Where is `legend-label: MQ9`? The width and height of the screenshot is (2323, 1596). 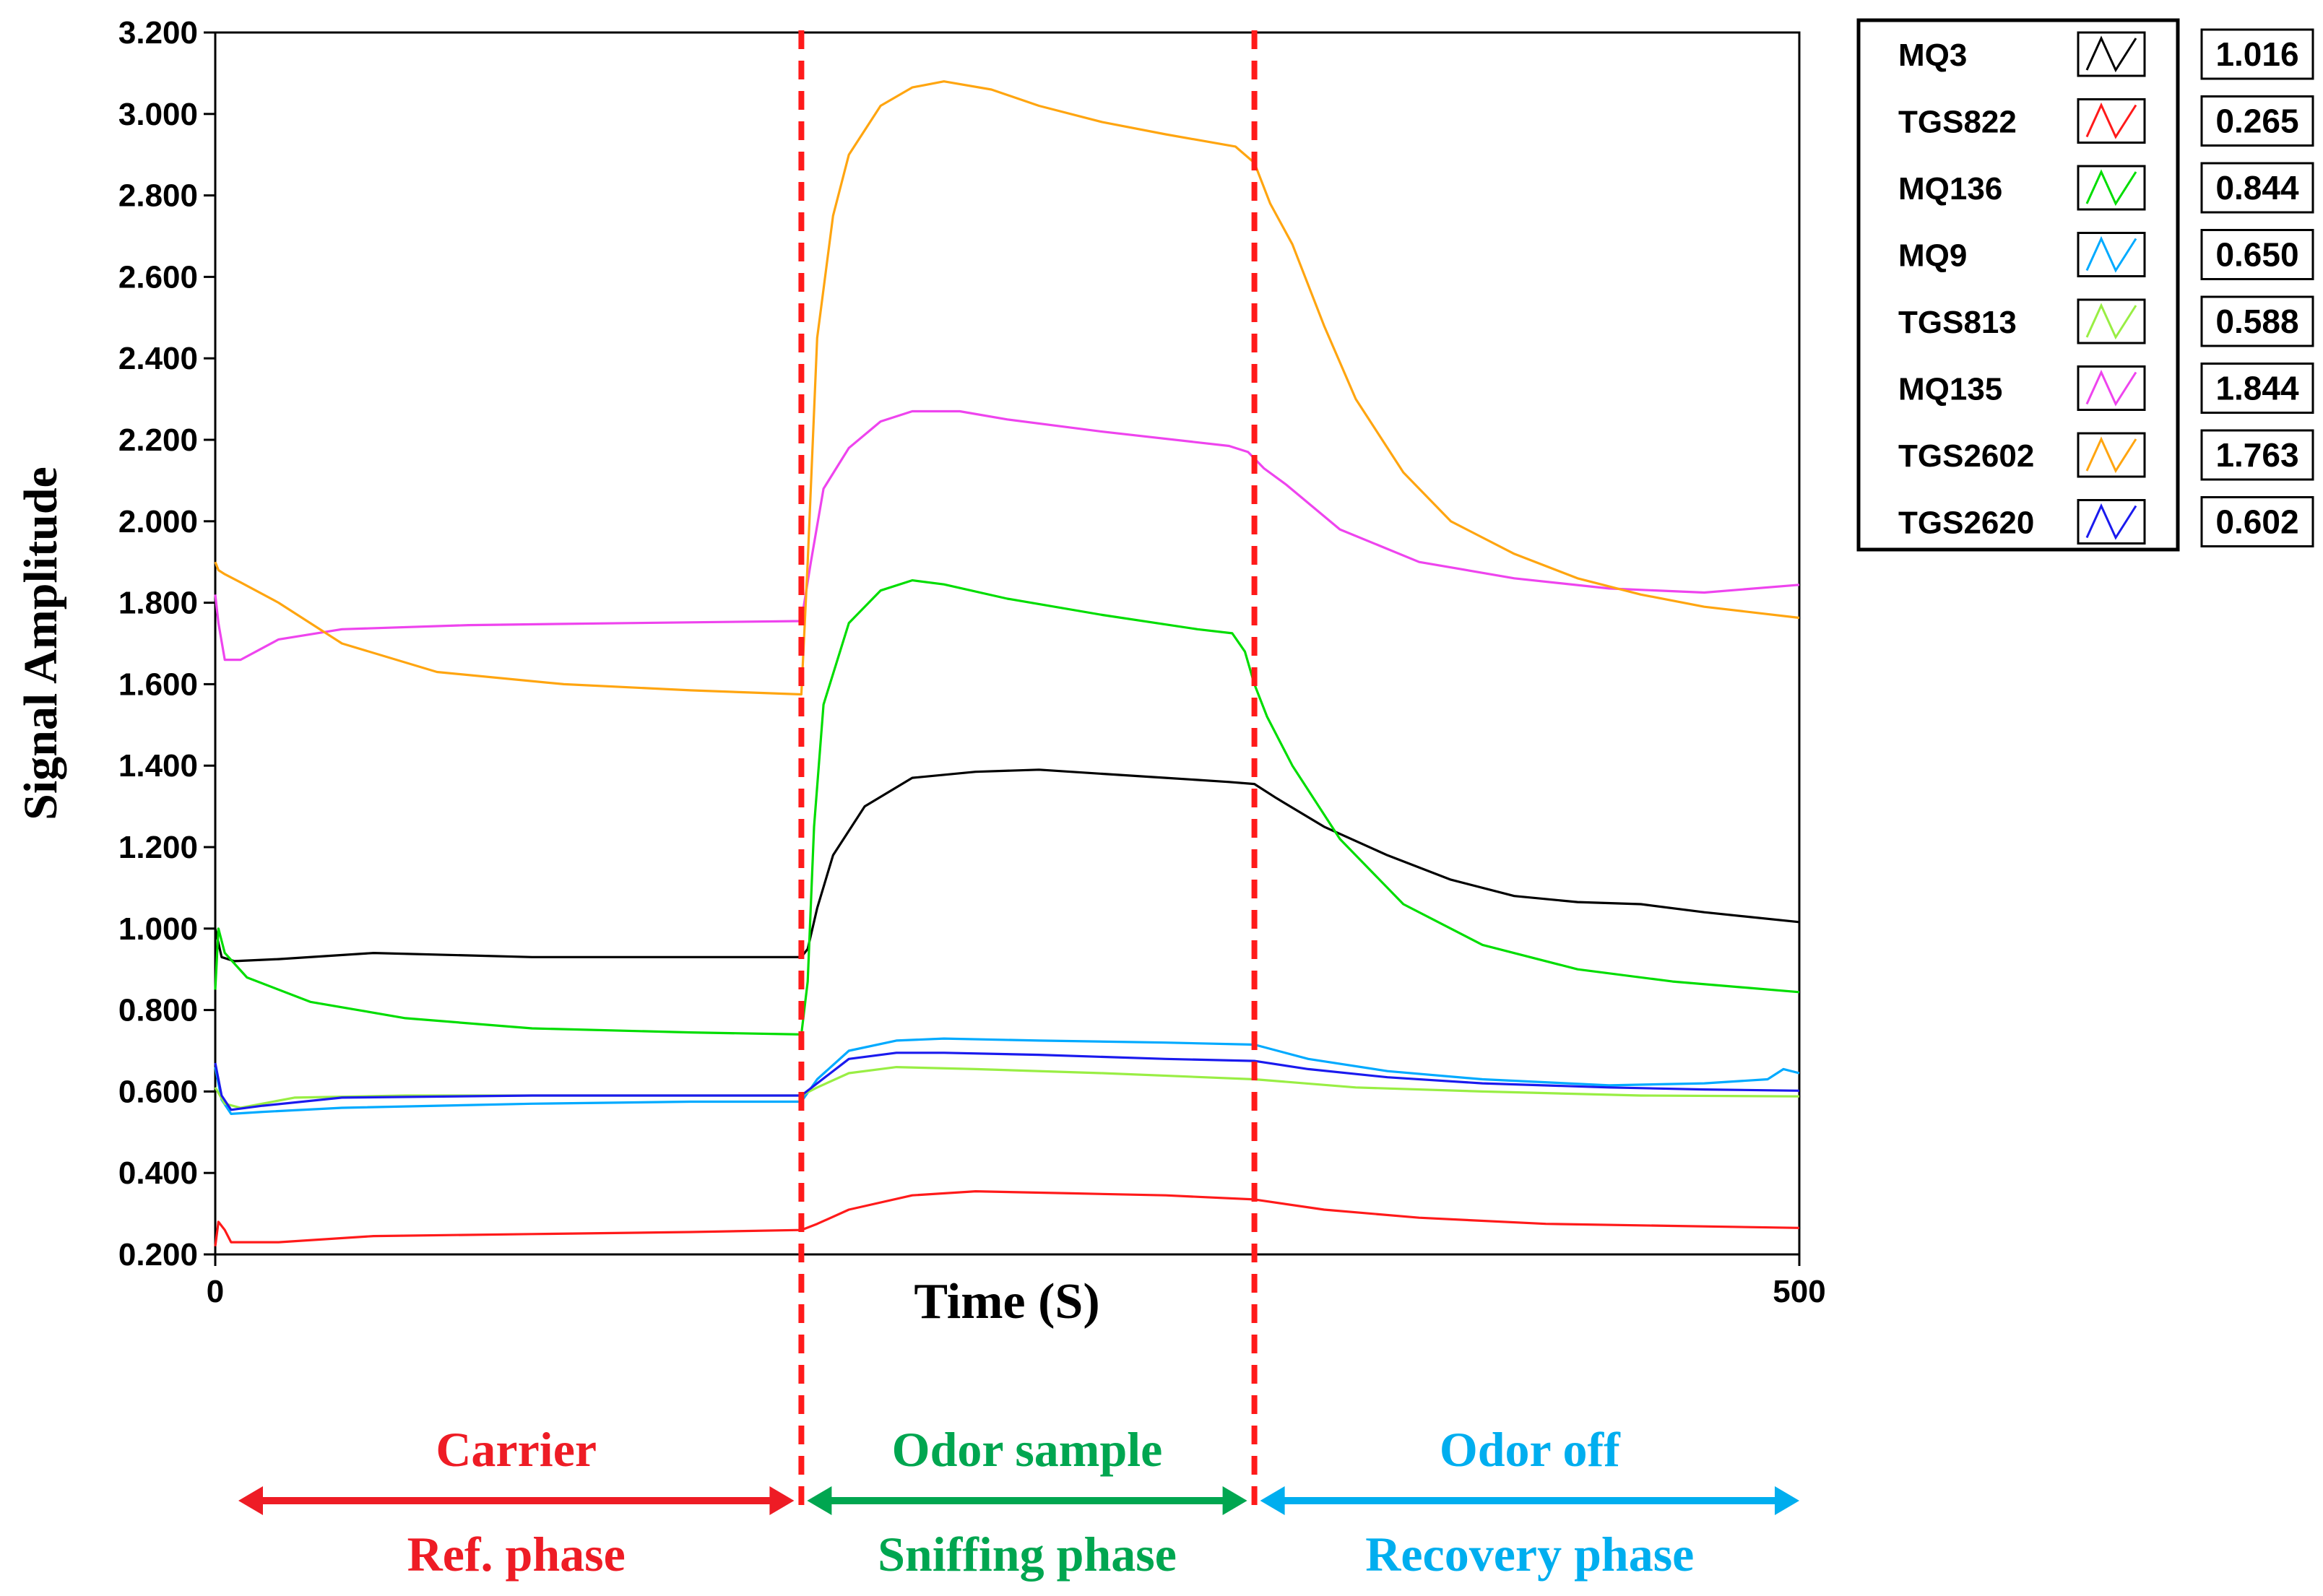 legend-label: MQ9 is located at coordinates (1932, 256).